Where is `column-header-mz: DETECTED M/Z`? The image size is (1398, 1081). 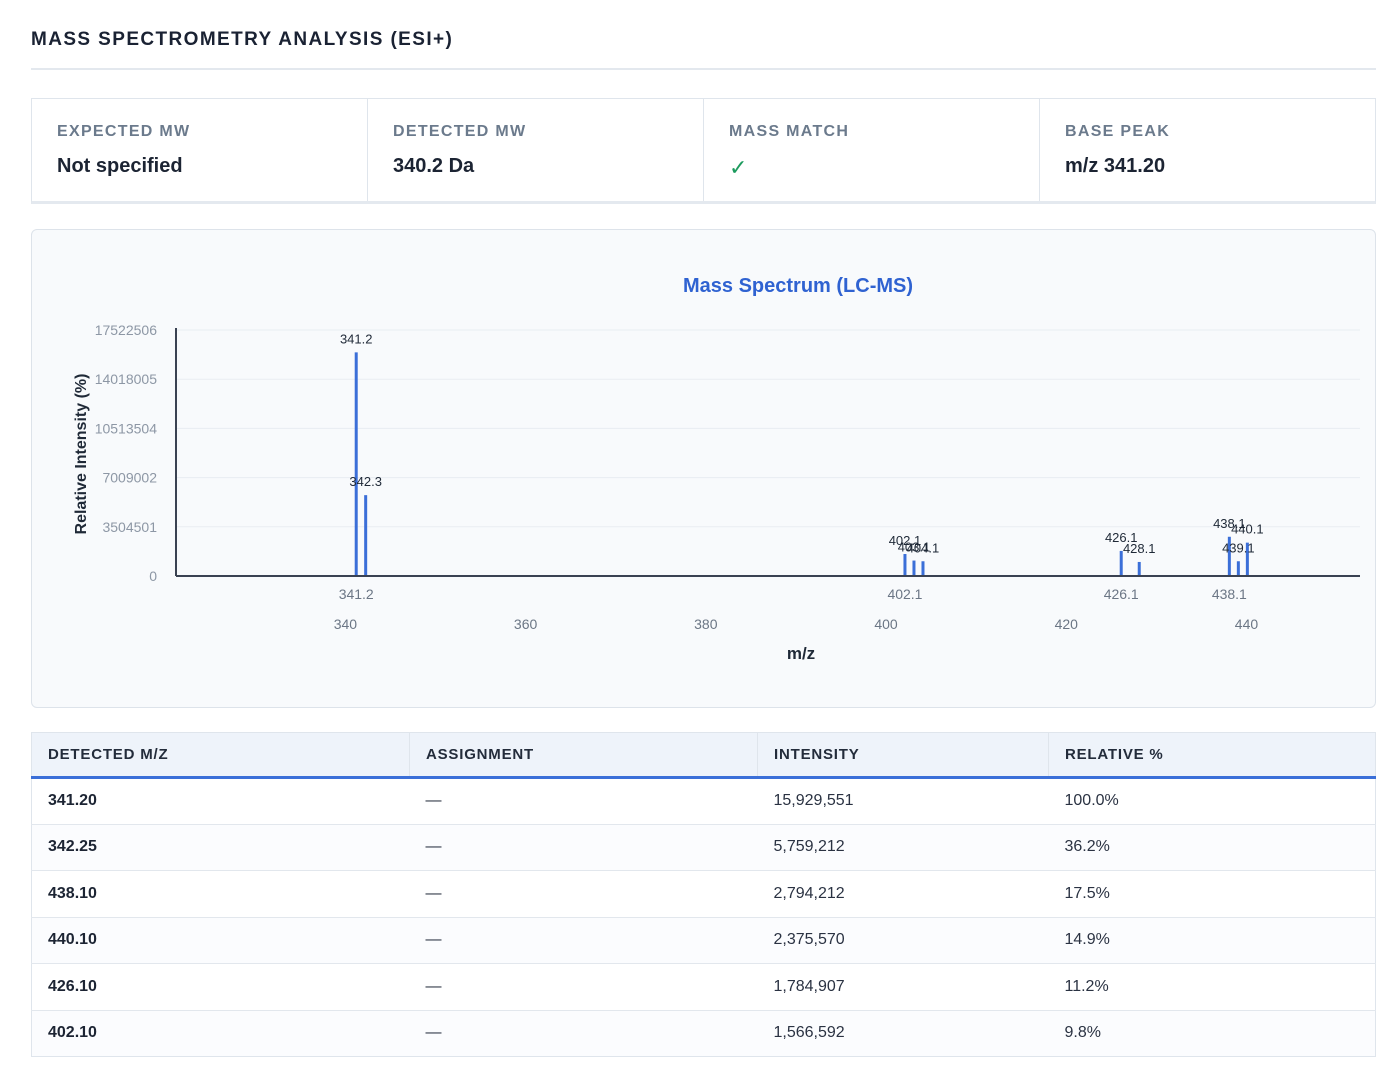 column-header-mz: DETECTED M/Z is located at coordinates (220, 755).